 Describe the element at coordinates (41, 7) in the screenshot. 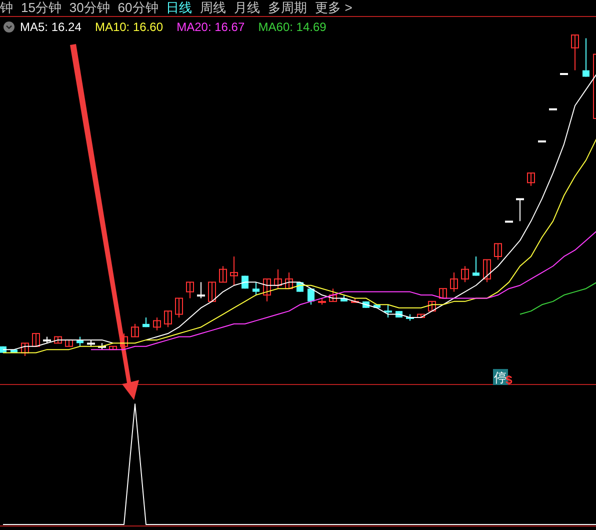

I see `text: 15分钟` at that location.